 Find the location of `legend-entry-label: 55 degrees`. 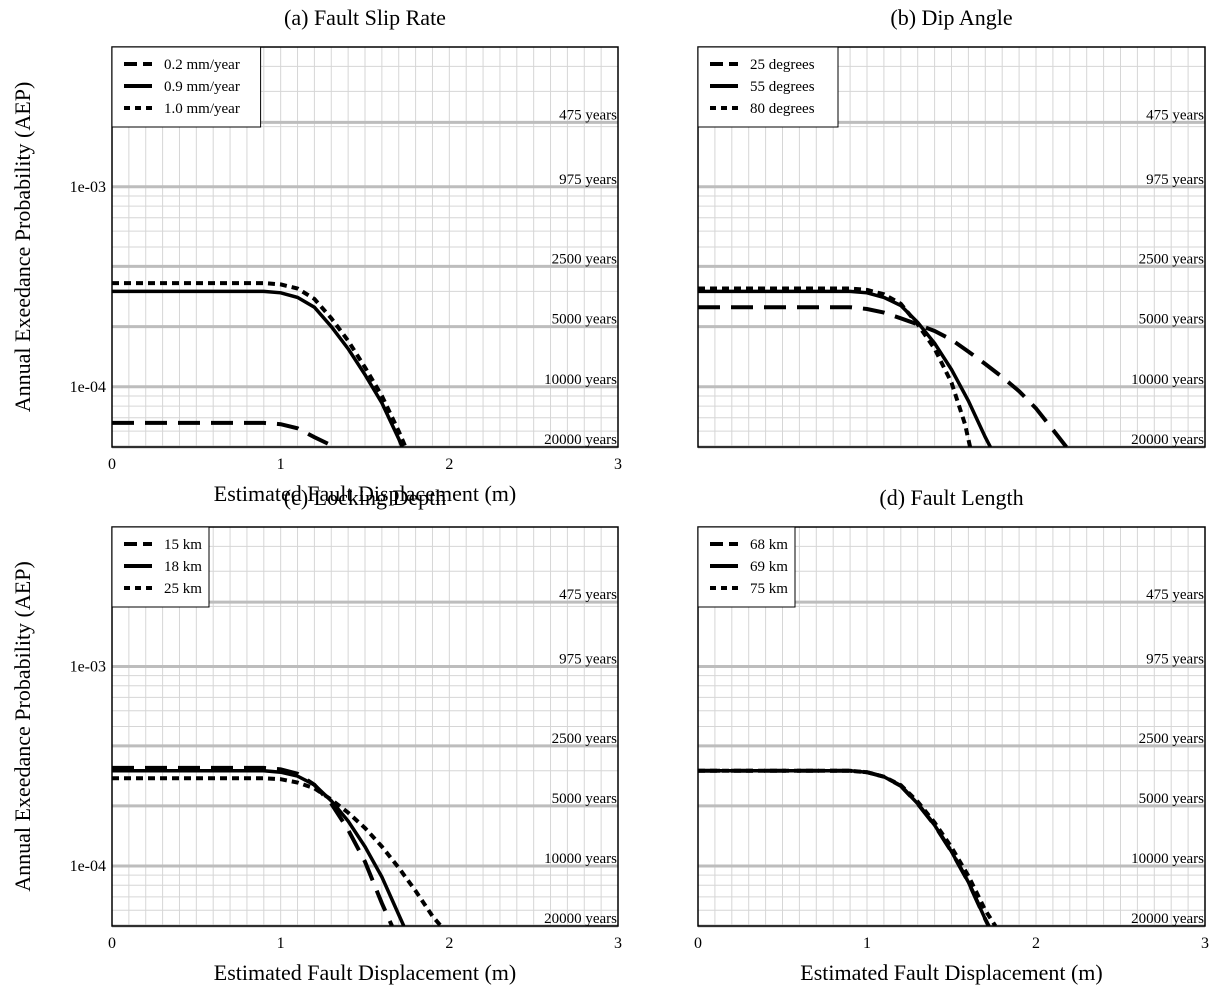

legend-entry-label: 55 degrees is located at coordinates (782, 87).